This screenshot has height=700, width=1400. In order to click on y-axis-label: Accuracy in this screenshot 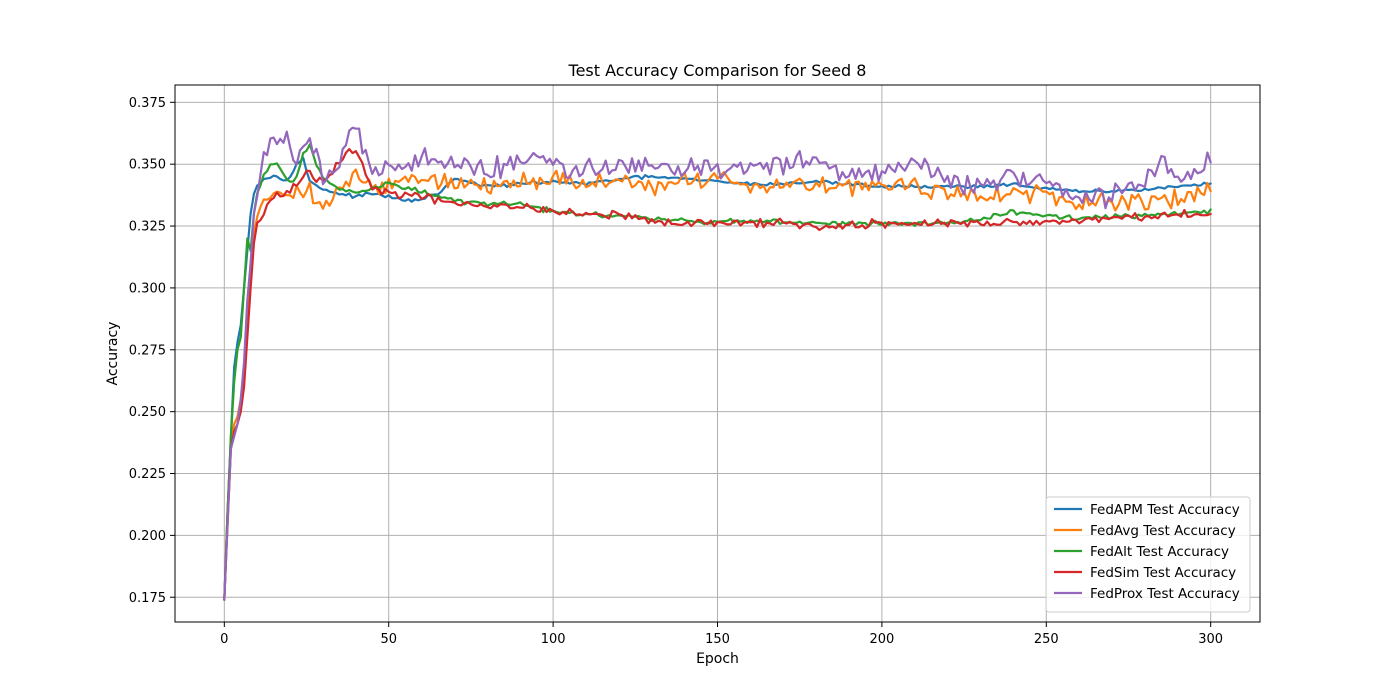, I will do `click(113, 354)`.